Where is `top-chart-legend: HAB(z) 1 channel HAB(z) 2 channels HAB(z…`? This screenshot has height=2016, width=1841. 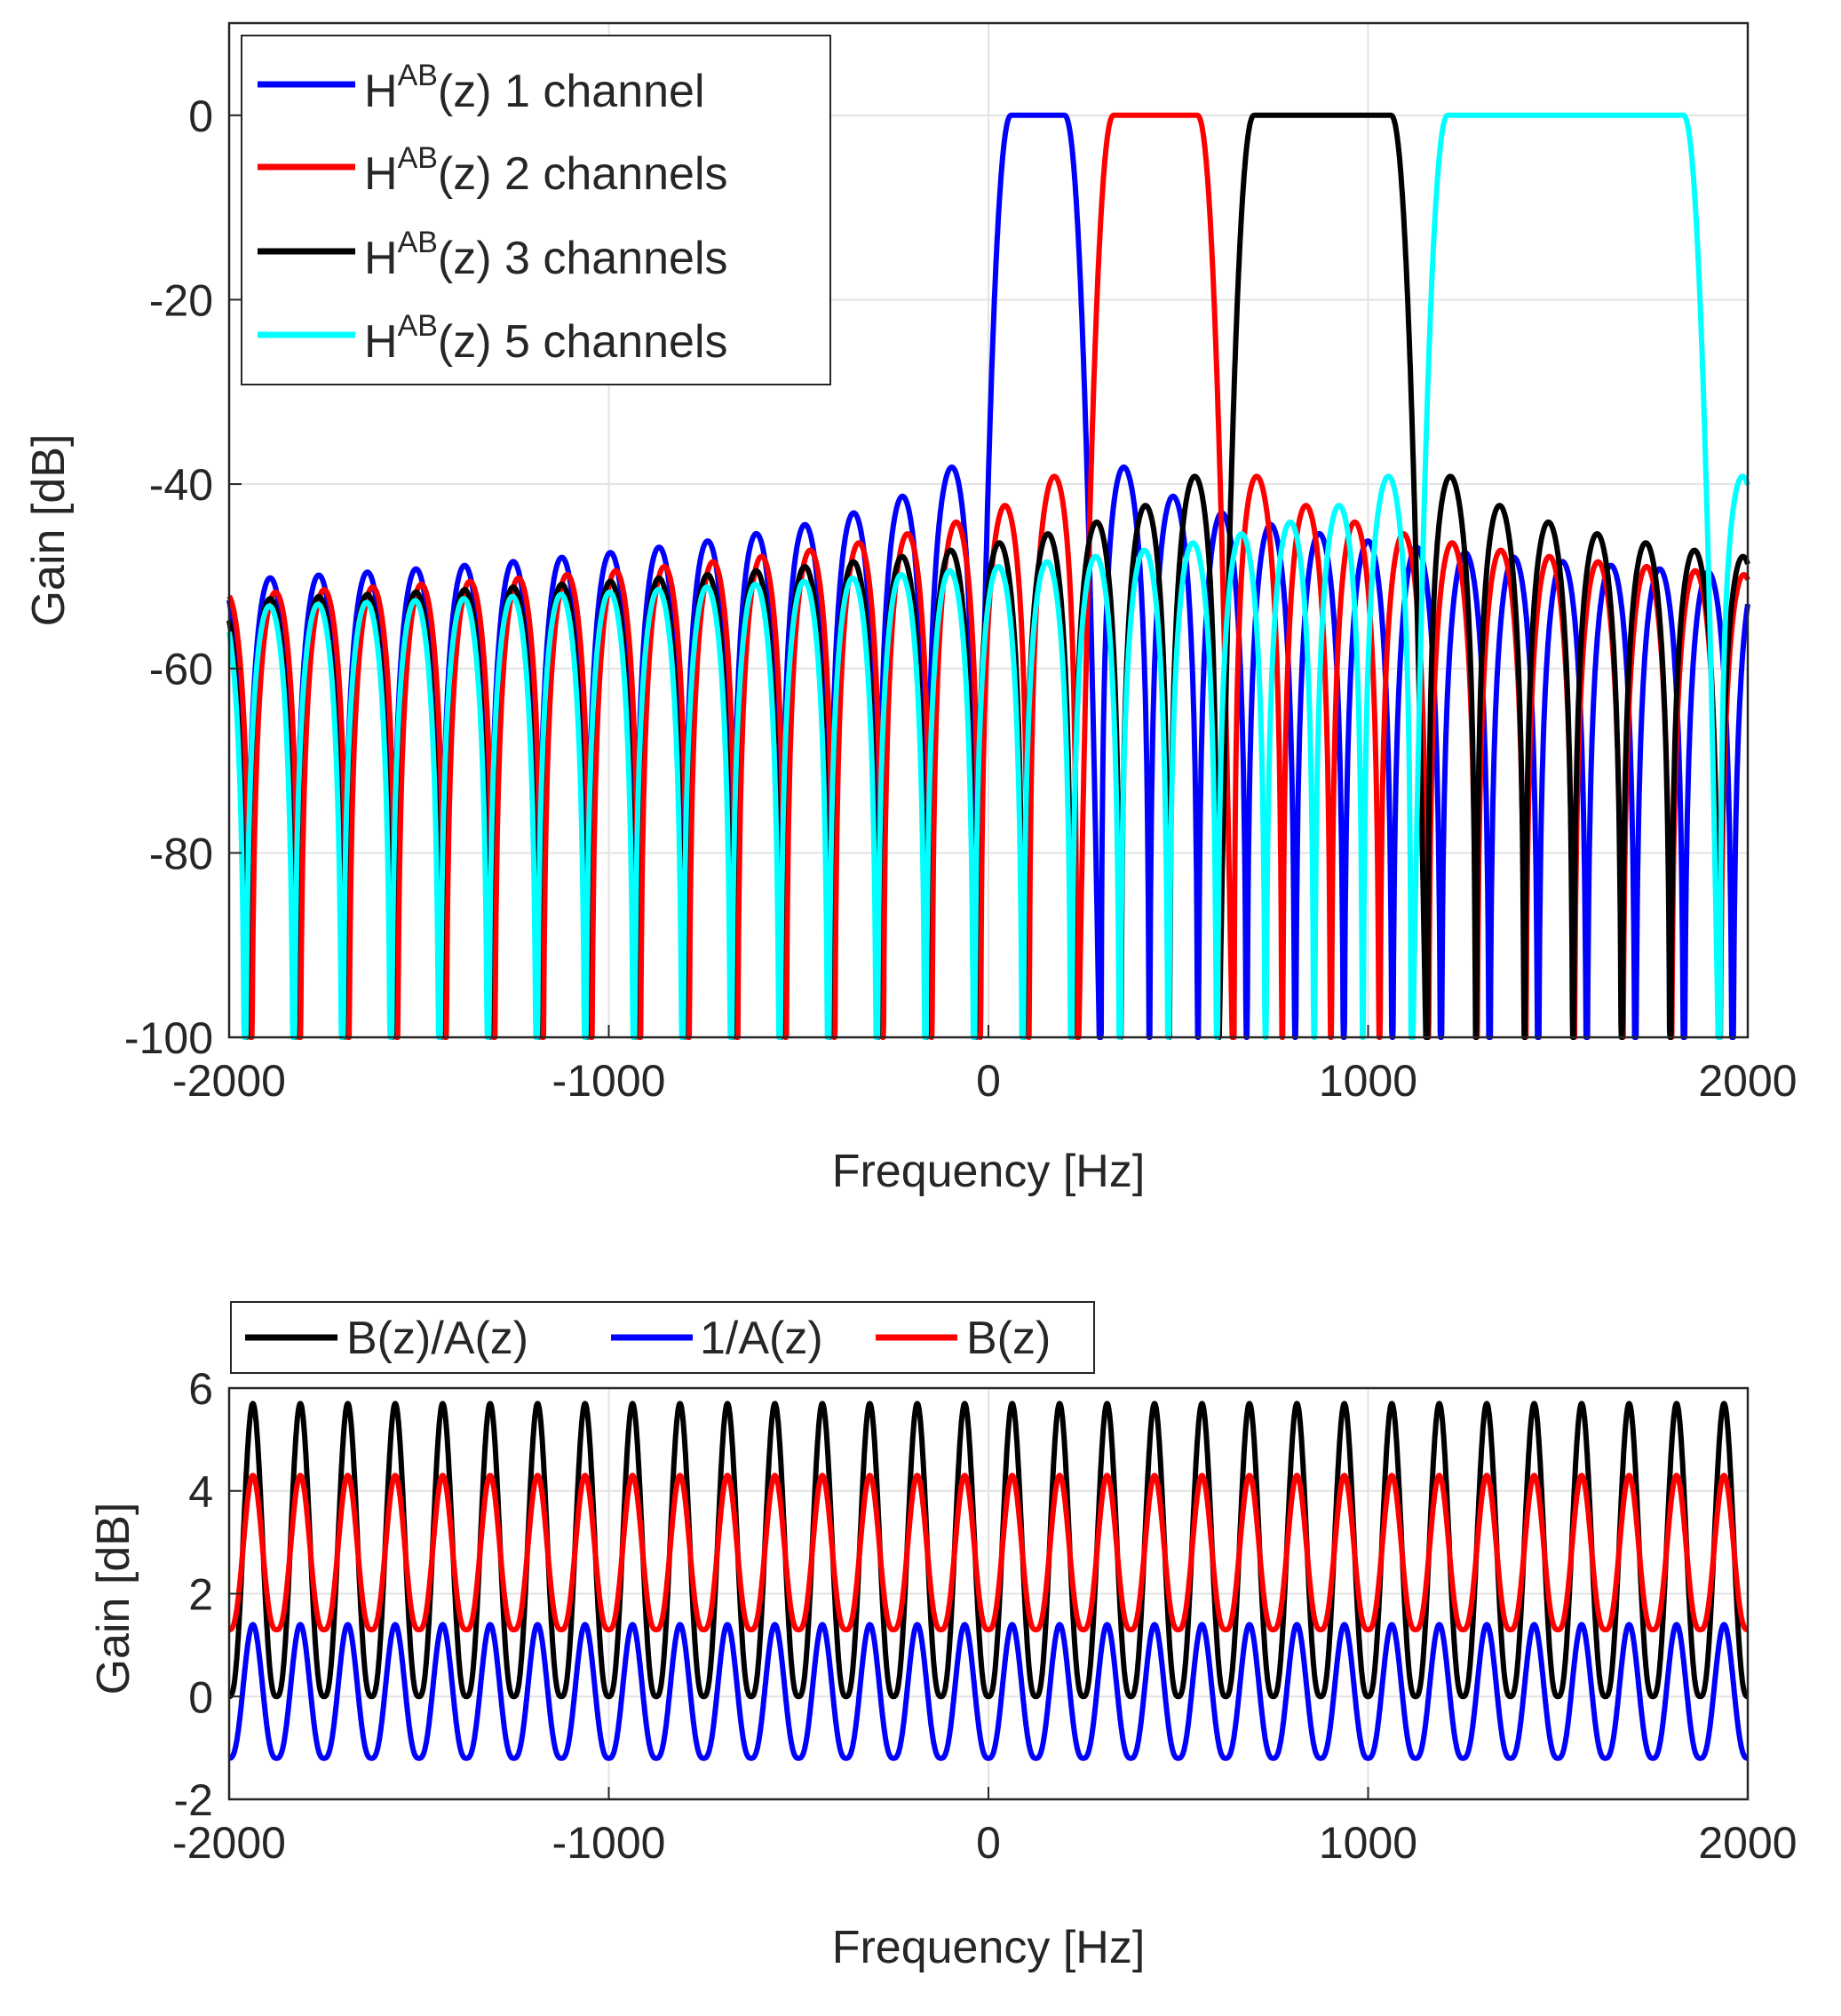
top-chart-legend: HAB(z) 1 channel HAB(z) 2 channels HAB(z… is located at coordinates (536, 210).